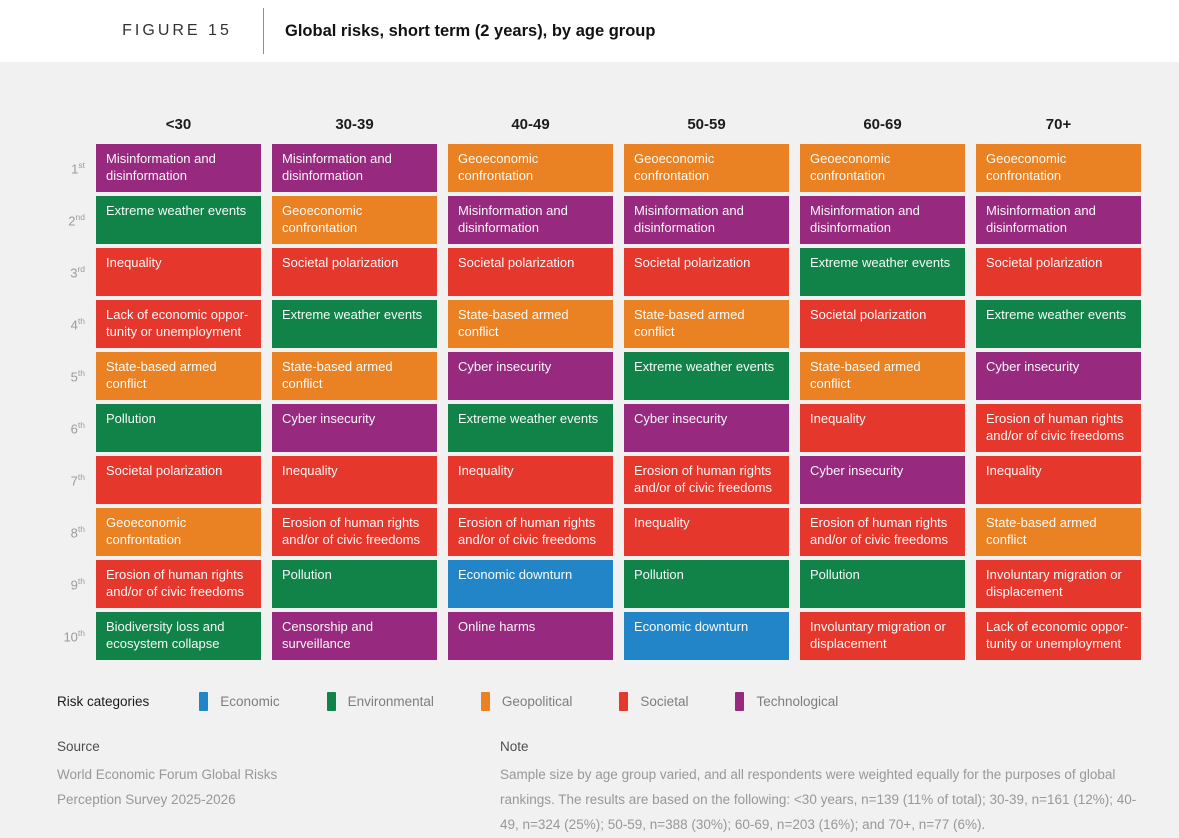 This screenshot has height=838, width=1179. I want to click on legend-item: Technological, so click(786, 701).